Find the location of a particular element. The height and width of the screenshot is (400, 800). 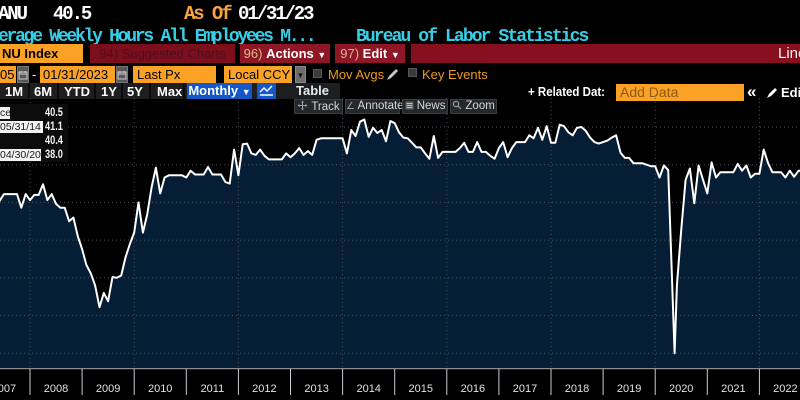

svg-text: 2013 is located at coordinates (316, 389).